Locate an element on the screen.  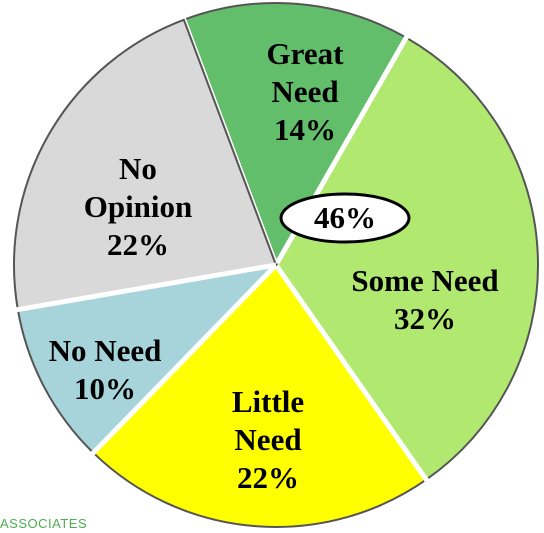
annotation: 46% is located at coordinates (345, 217).